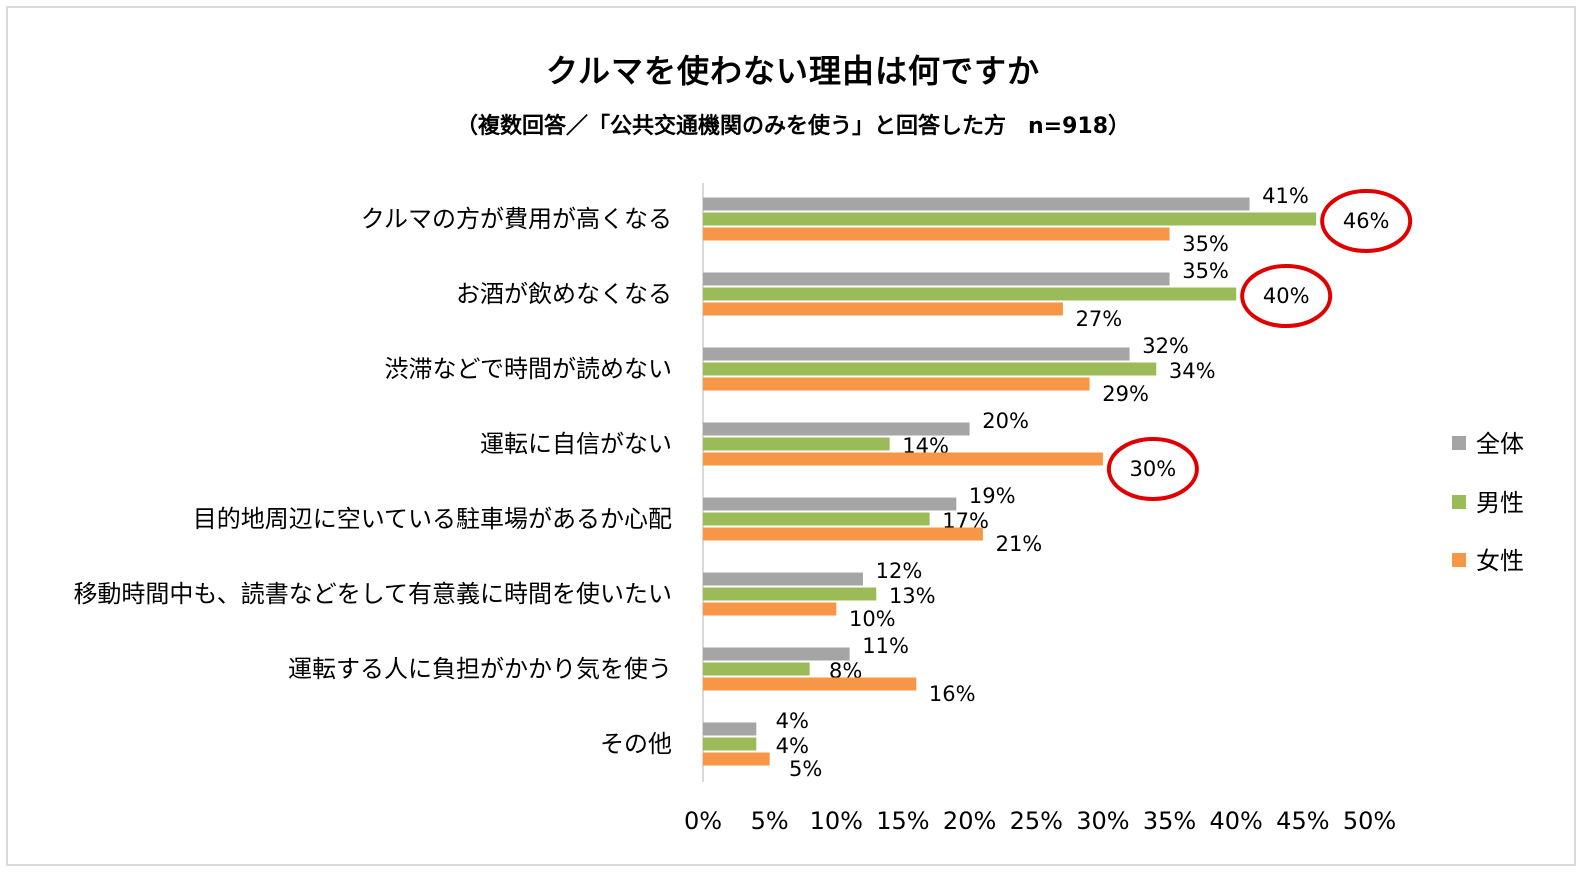 The image size is (1586, 876). What do you see at coordinates (1036, 821) in the screenshot?
I see `x-tick-label: 25%` at bounding box center [1036, 821].